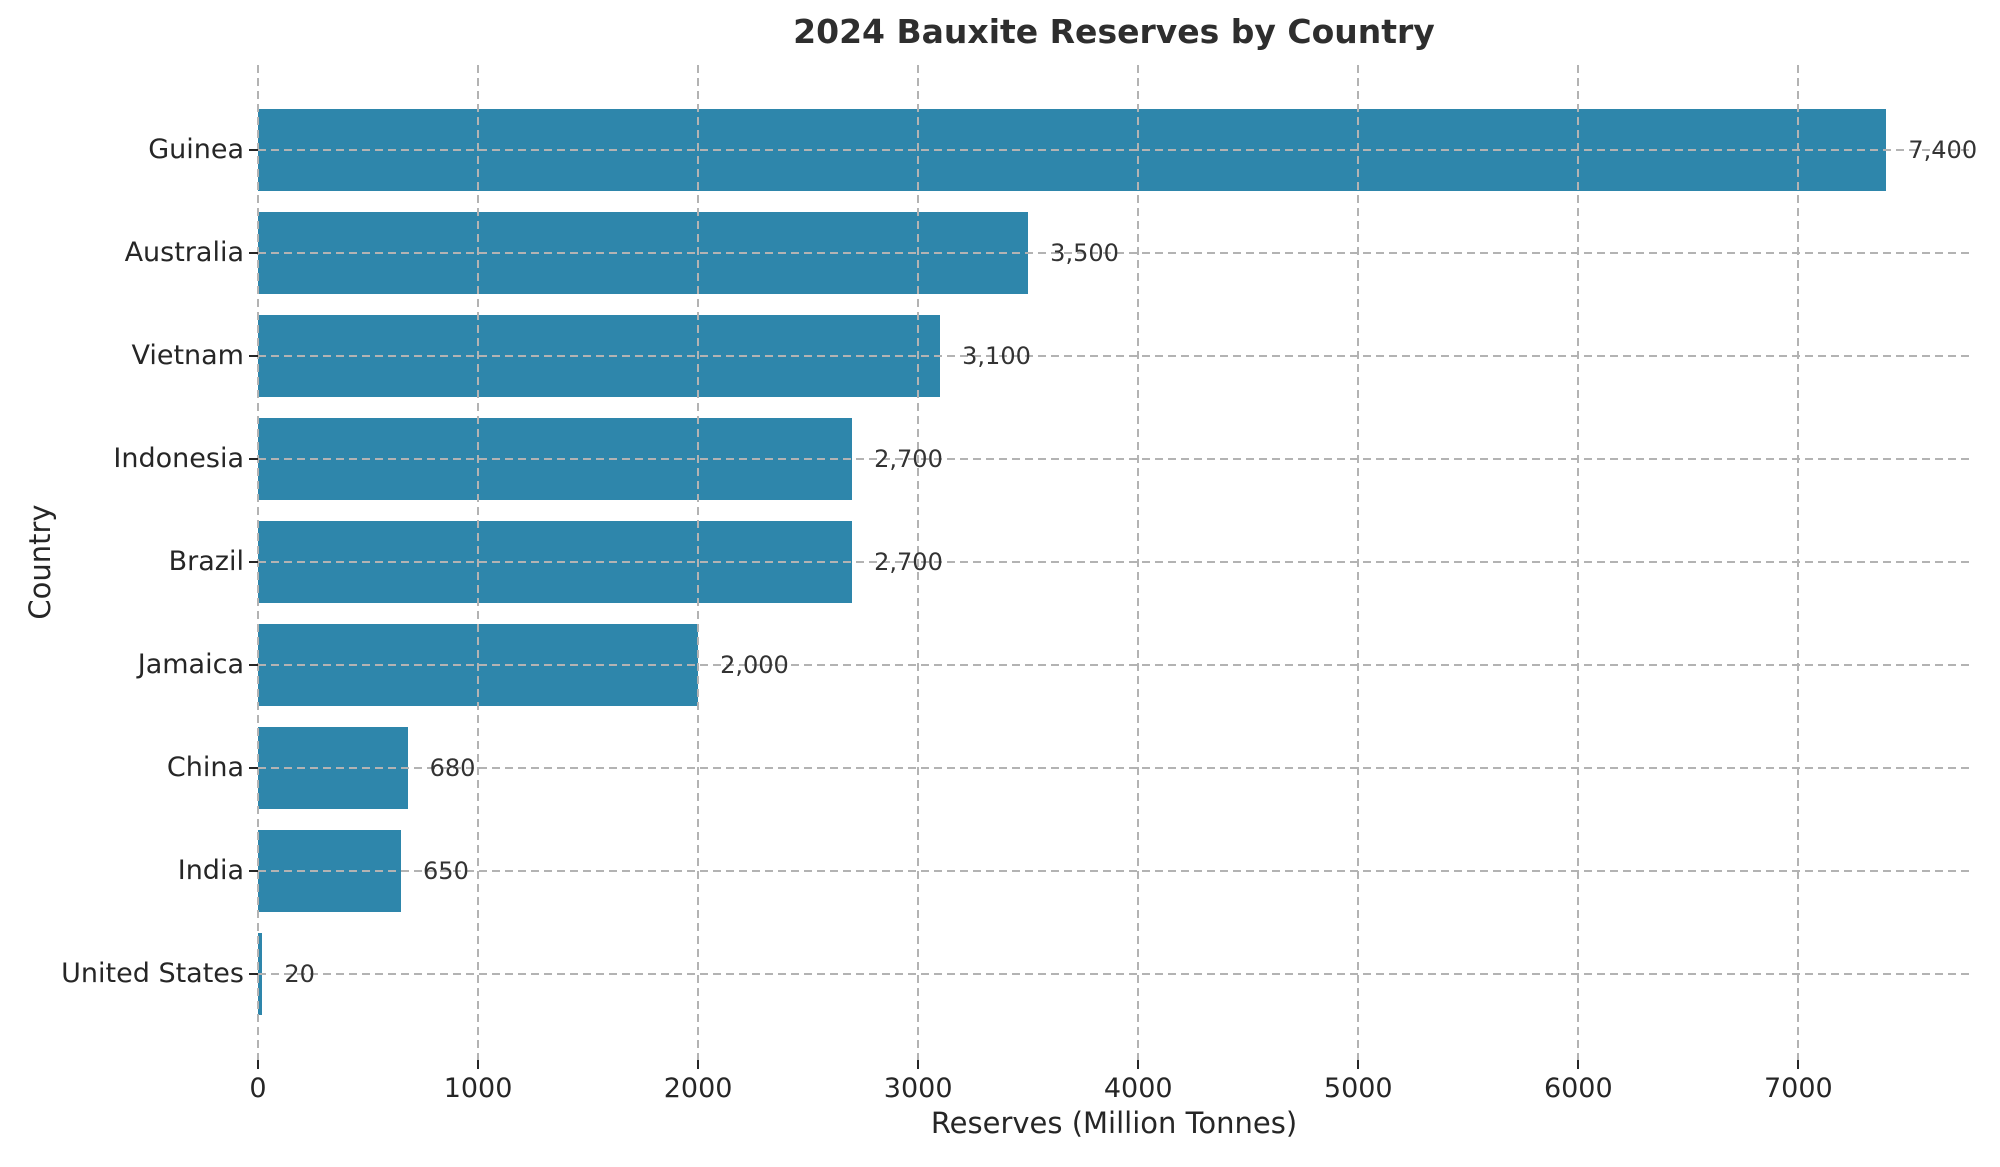 The image size is (2000, 1167). What do you see at coordinates (253, 150) in the screenshot?
I see `y-tick-mark-guinea` at bounding box center [253, 150].